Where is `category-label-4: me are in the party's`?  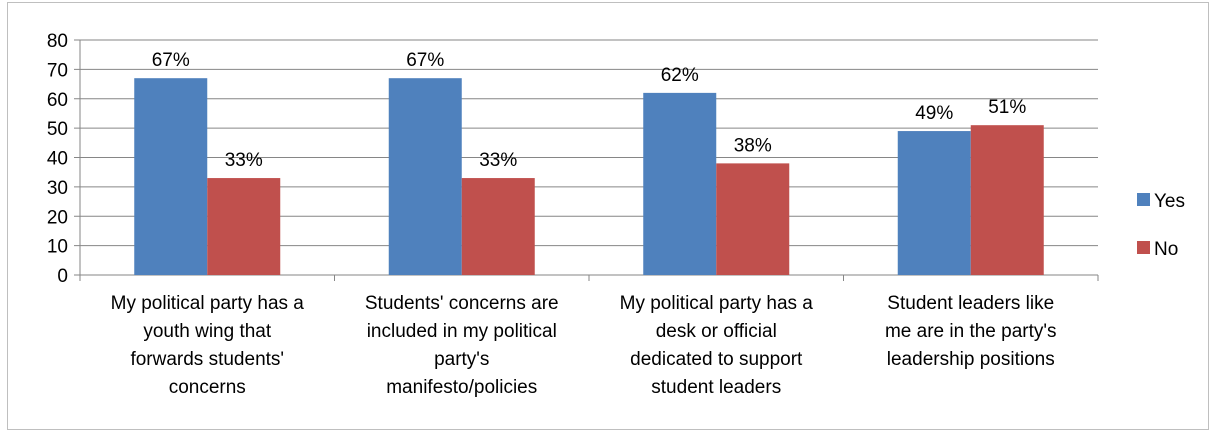
category-label-4: me are in the party's is located at coordinates (971, 331).